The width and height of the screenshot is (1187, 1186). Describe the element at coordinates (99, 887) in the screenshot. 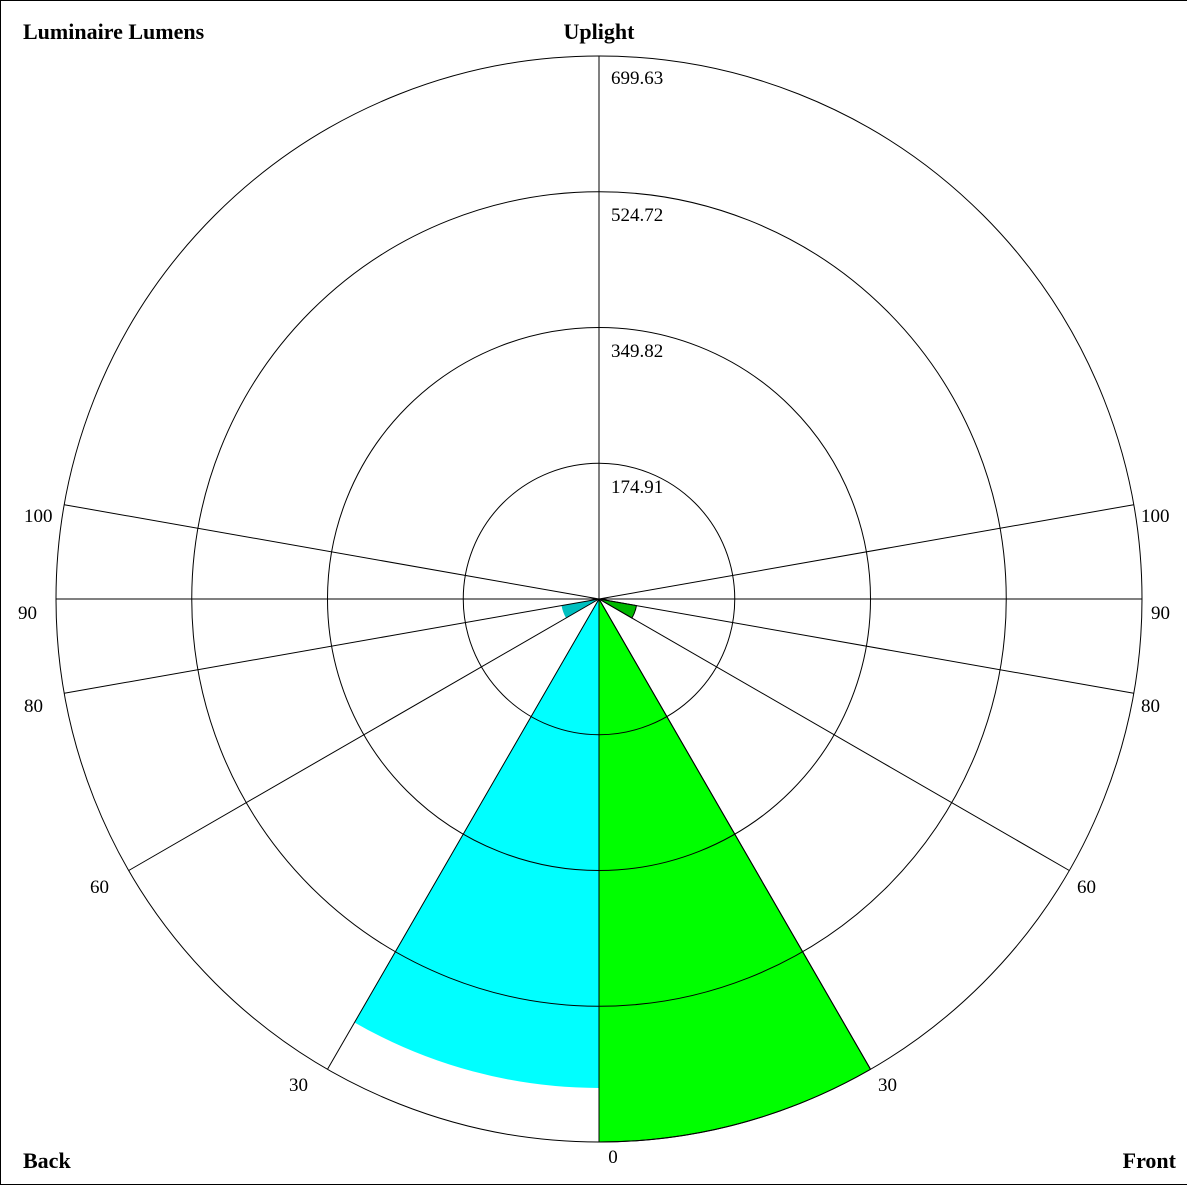

I see `angle-label-left-60: 60` at that location.